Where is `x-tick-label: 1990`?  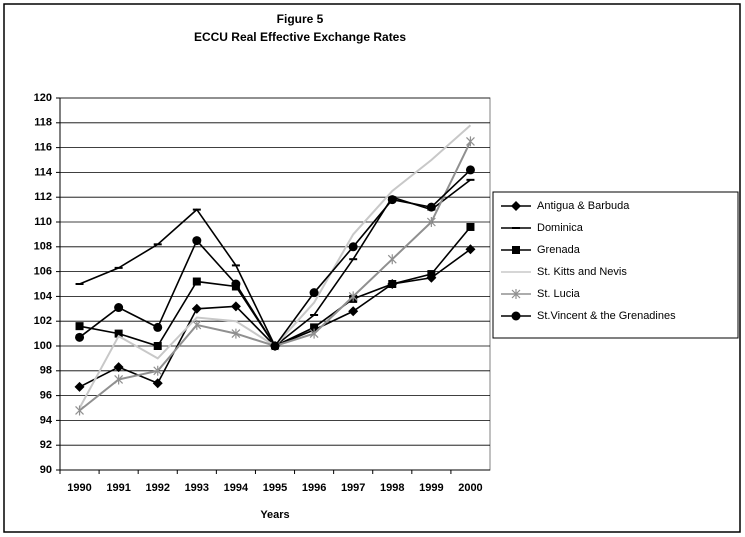 x-tick-label: 1990 is located at coordinates (79, 488).